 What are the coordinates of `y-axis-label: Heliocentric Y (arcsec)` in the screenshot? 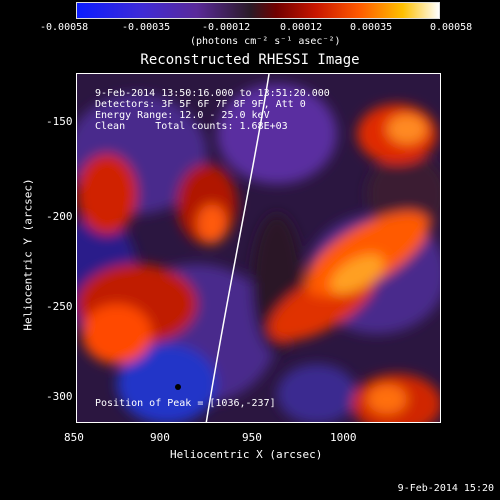 It's located at (28, 254).